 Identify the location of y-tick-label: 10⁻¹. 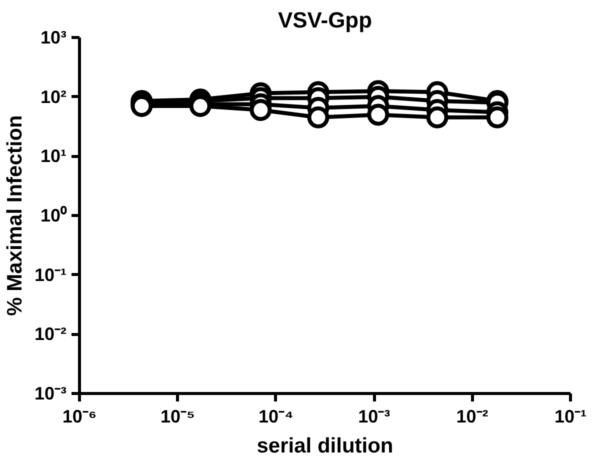
(50, 274).